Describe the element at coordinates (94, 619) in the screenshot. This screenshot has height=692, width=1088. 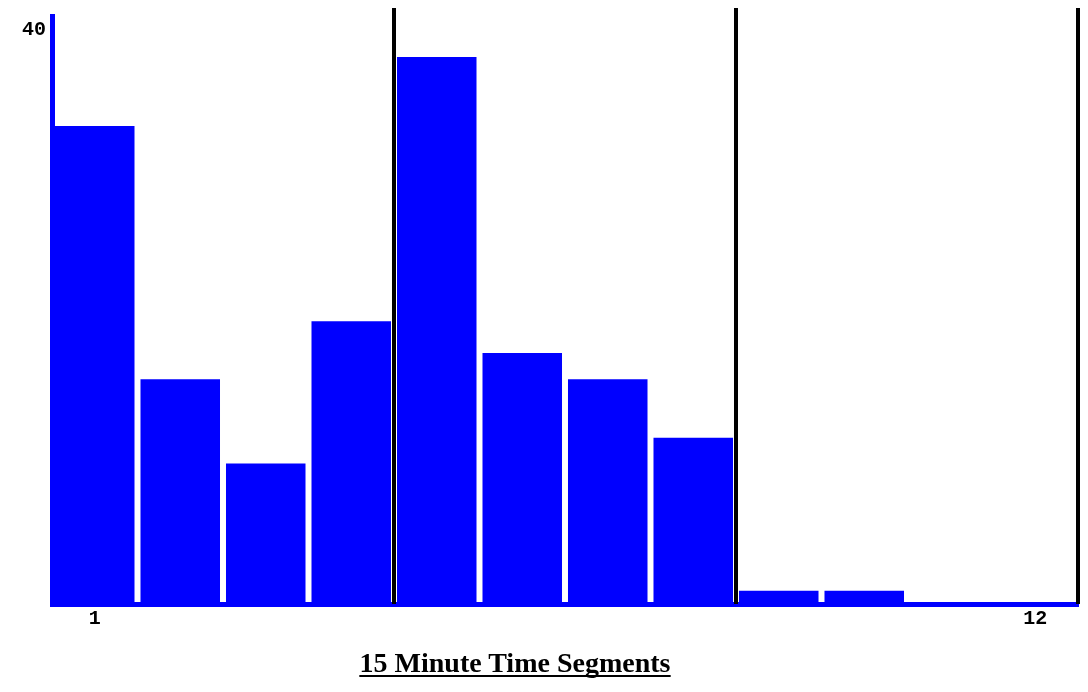
I see `x-tick-label: 1` at that location.